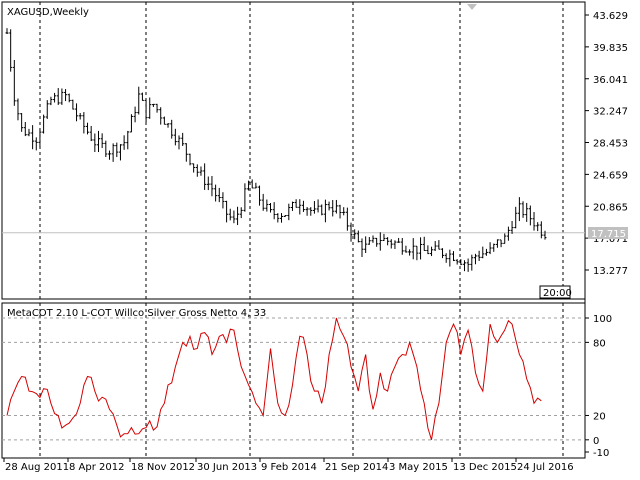 The width and height of the screenshot is (640, 480). What do you see at coordinates (545, 467) in the screenshot?
I see `time-axis-label: 24 Jul 2016` at bounding box center [545, 467].